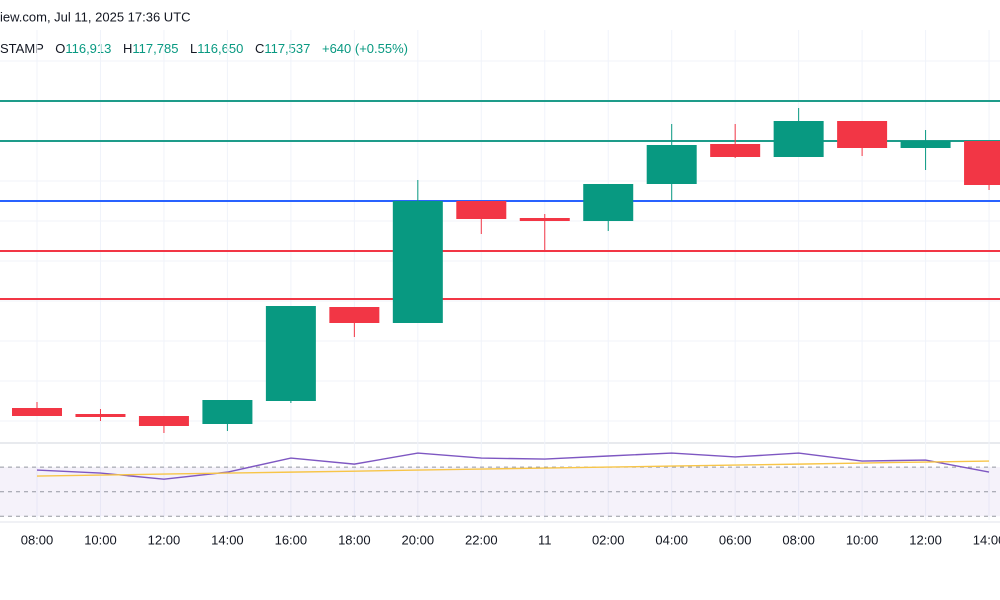 This screenshot has width=1000, height=600. What do you see at coordinates (95, 16) in the screenshot?
I see `chart-title: iew.com, Jul 11, 2025 17:36 UTC` at bounding box center [95, 16].